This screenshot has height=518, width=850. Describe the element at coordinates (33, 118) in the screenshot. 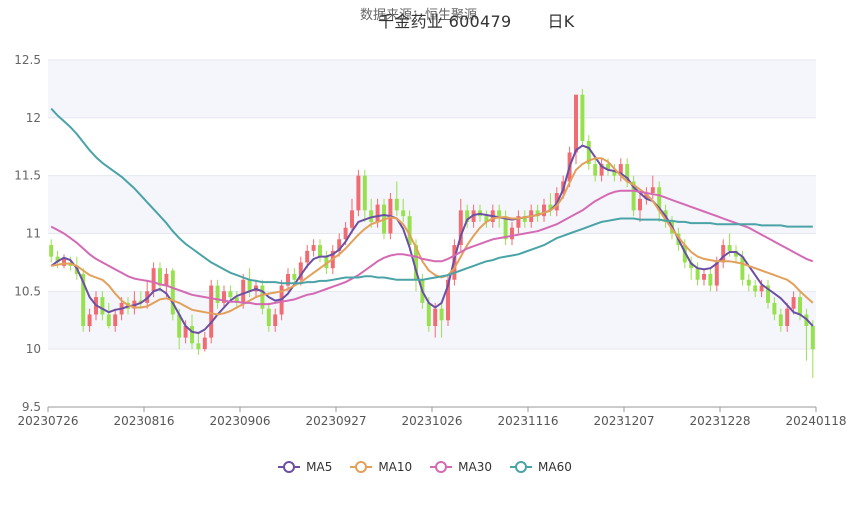

I see `y-tick-label: 12` at that location.